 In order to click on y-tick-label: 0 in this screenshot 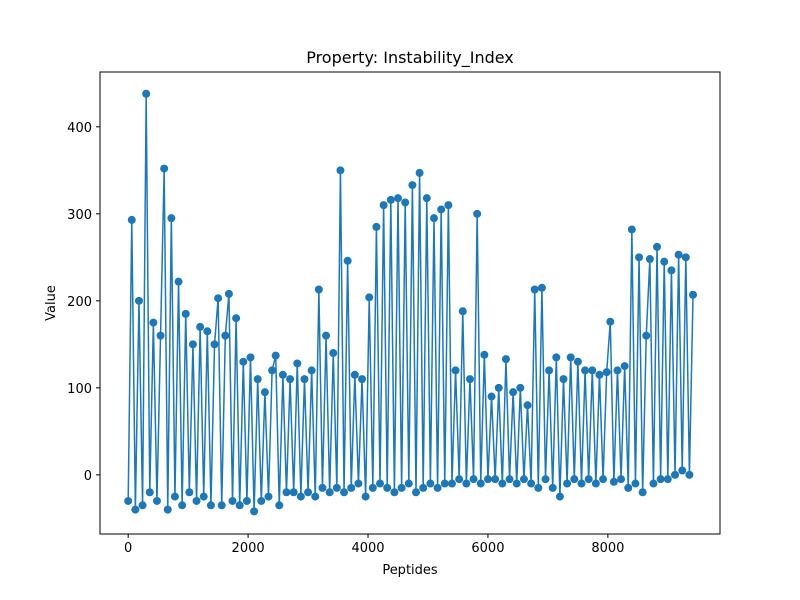, I will do `click(88, 476)`.